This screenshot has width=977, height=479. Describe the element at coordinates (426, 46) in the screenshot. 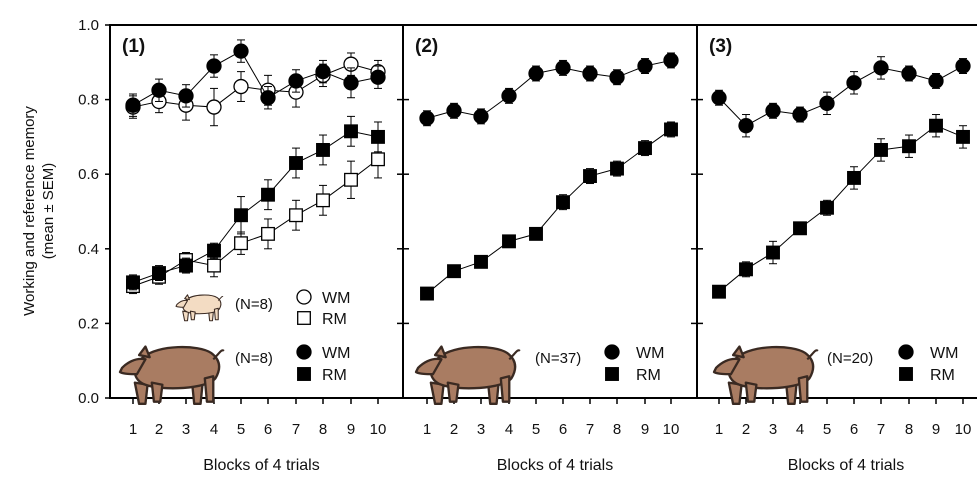

I see `panel-label: (2)` at that location.